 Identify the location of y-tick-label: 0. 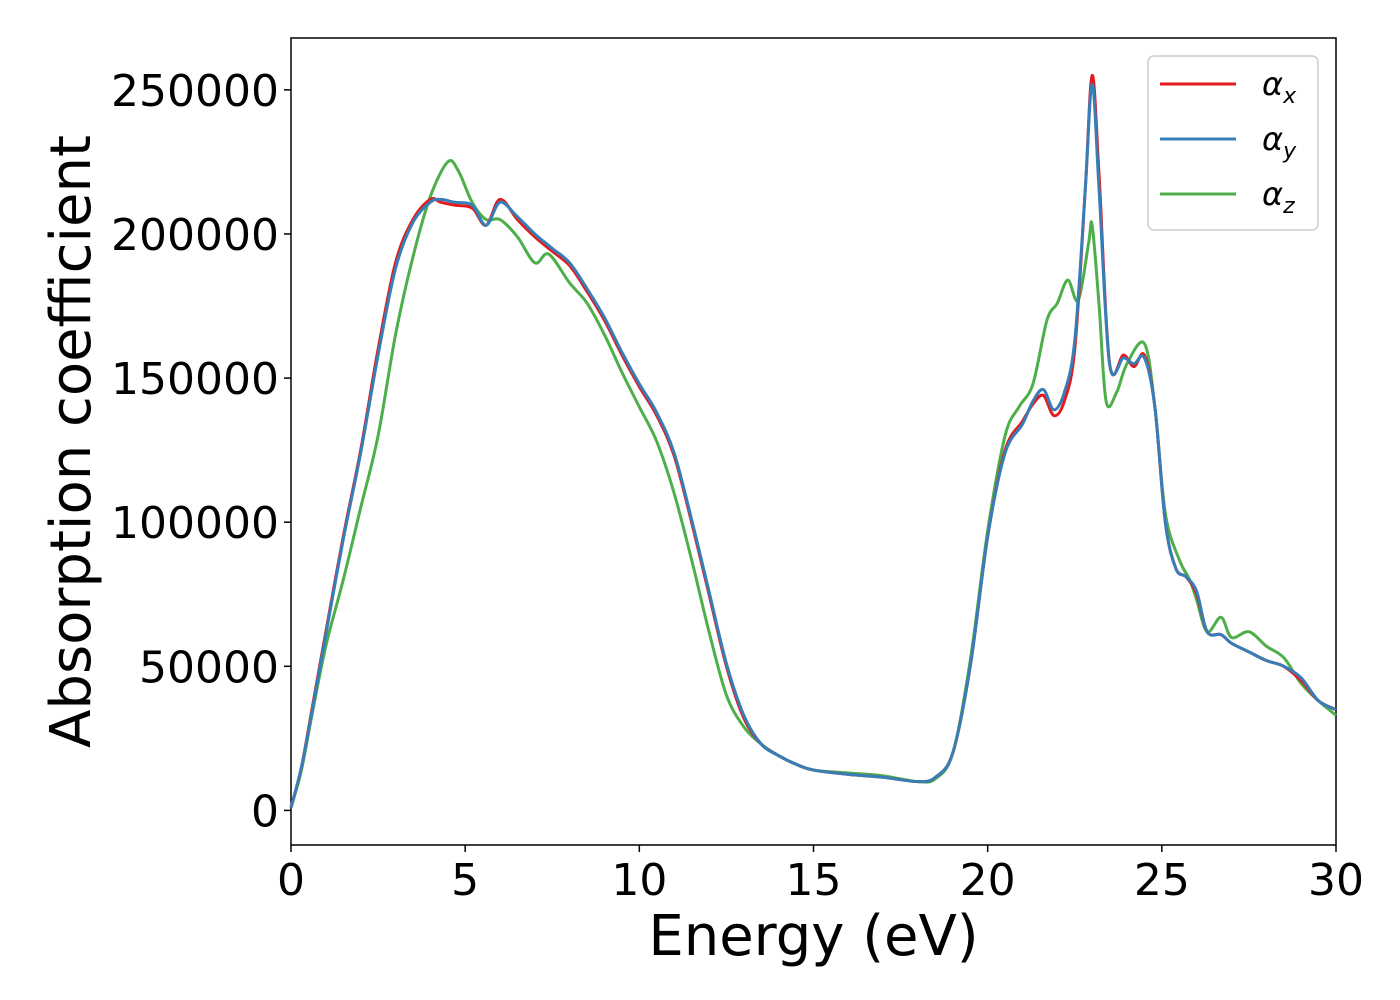
(265, 811).